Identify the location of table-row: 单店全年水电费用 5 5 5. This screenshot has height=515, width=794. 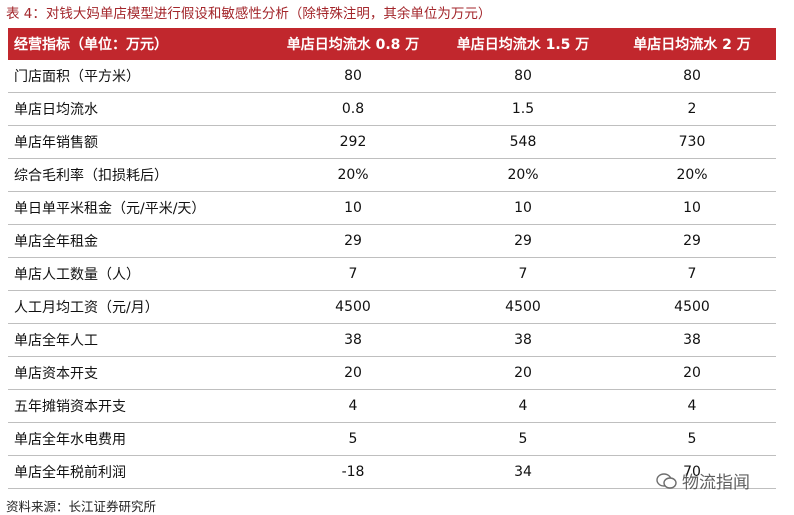
(392, 439).